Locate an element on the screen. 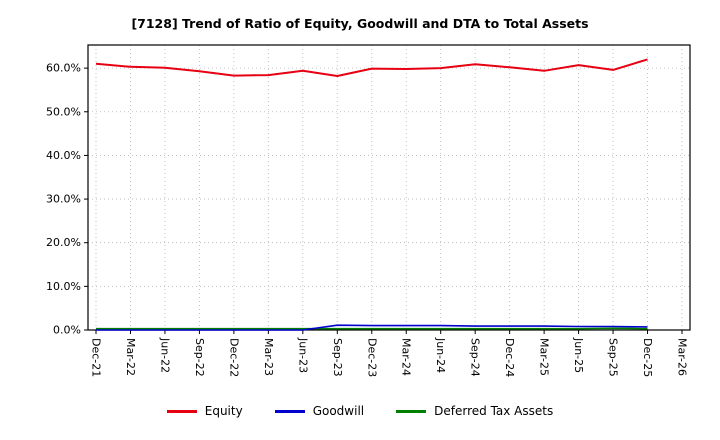 This screenshot has height=440, width=720. chart-legend: Equity Goodwill Deferred Tax Assets is located at coordinates (360, 411).